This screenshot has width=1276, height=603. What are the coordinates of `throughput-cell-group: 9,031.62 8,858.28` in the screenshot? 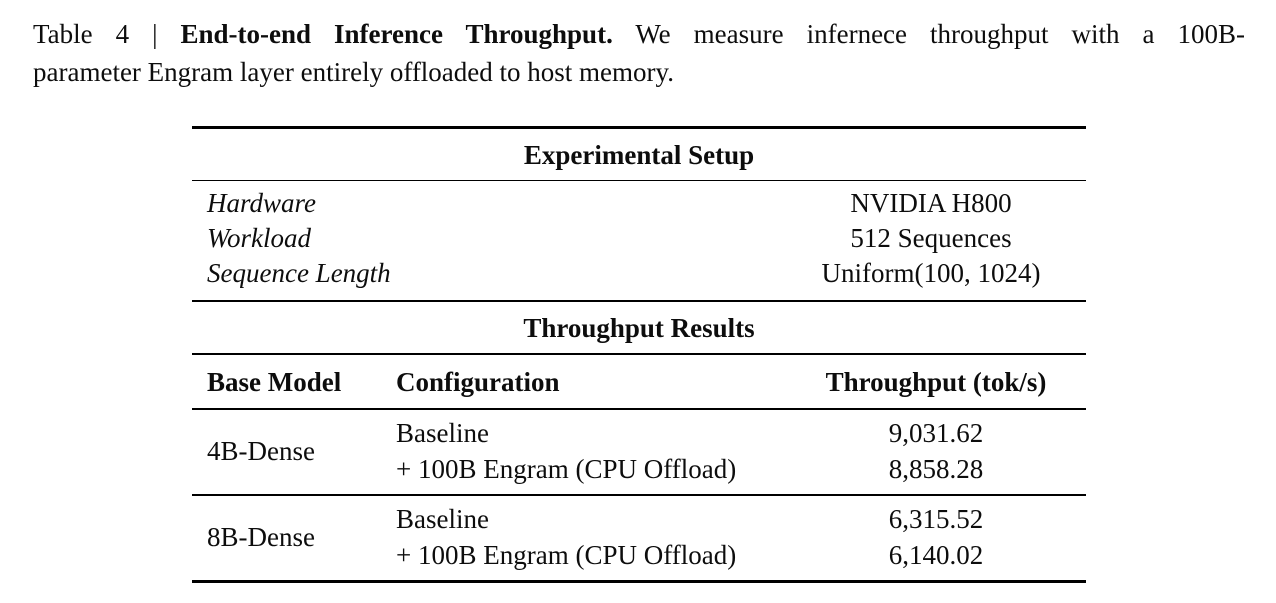 It's located at (936, 451).